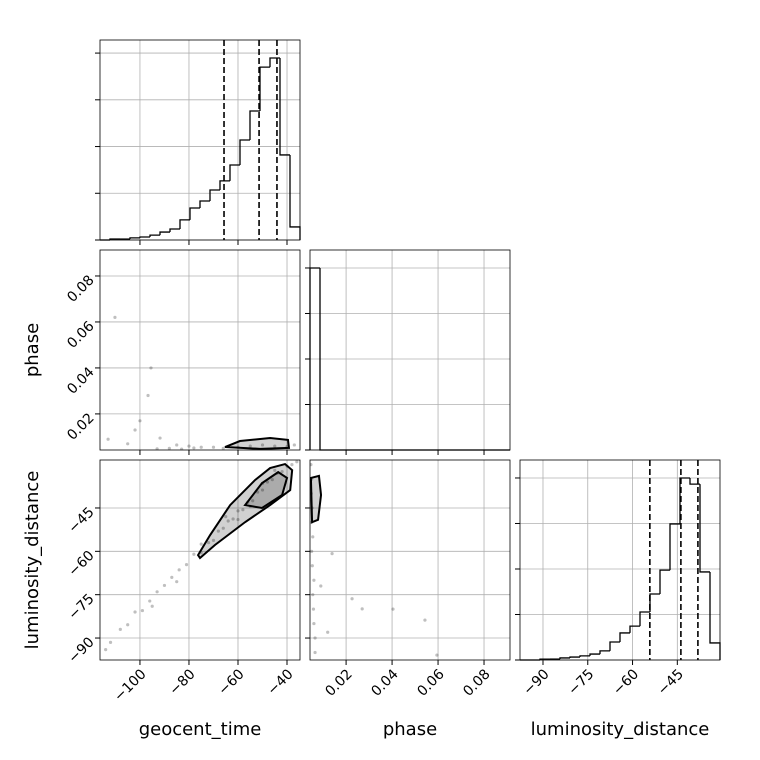 The height and width of the screenshot is (760, 760). I want to click on x-tick-label: −90, so click(536, 682).